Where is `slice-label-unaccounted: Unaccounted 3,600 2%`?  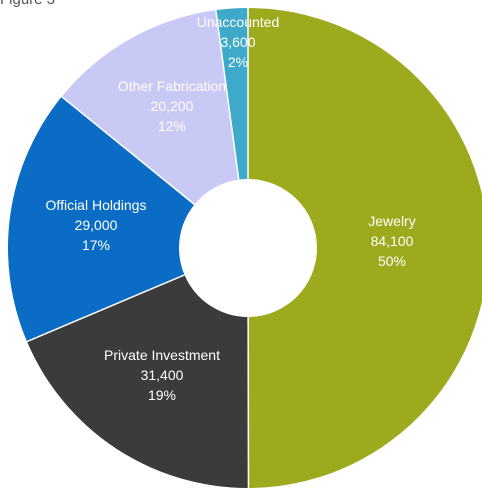
slice-label-unaccounted: Unaccounted 3,600 2% is located at coordinates (238, 42).